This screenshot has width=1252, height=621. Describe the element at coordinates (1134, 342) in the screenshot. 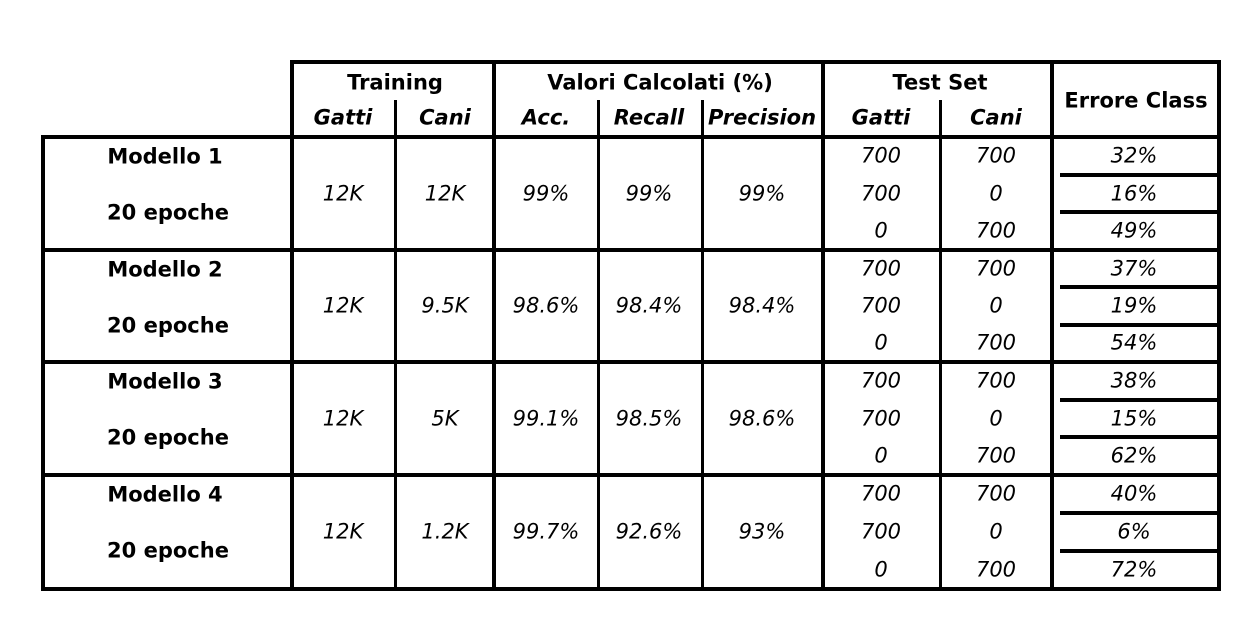

I see `errore-class-value: 54%` at that location.